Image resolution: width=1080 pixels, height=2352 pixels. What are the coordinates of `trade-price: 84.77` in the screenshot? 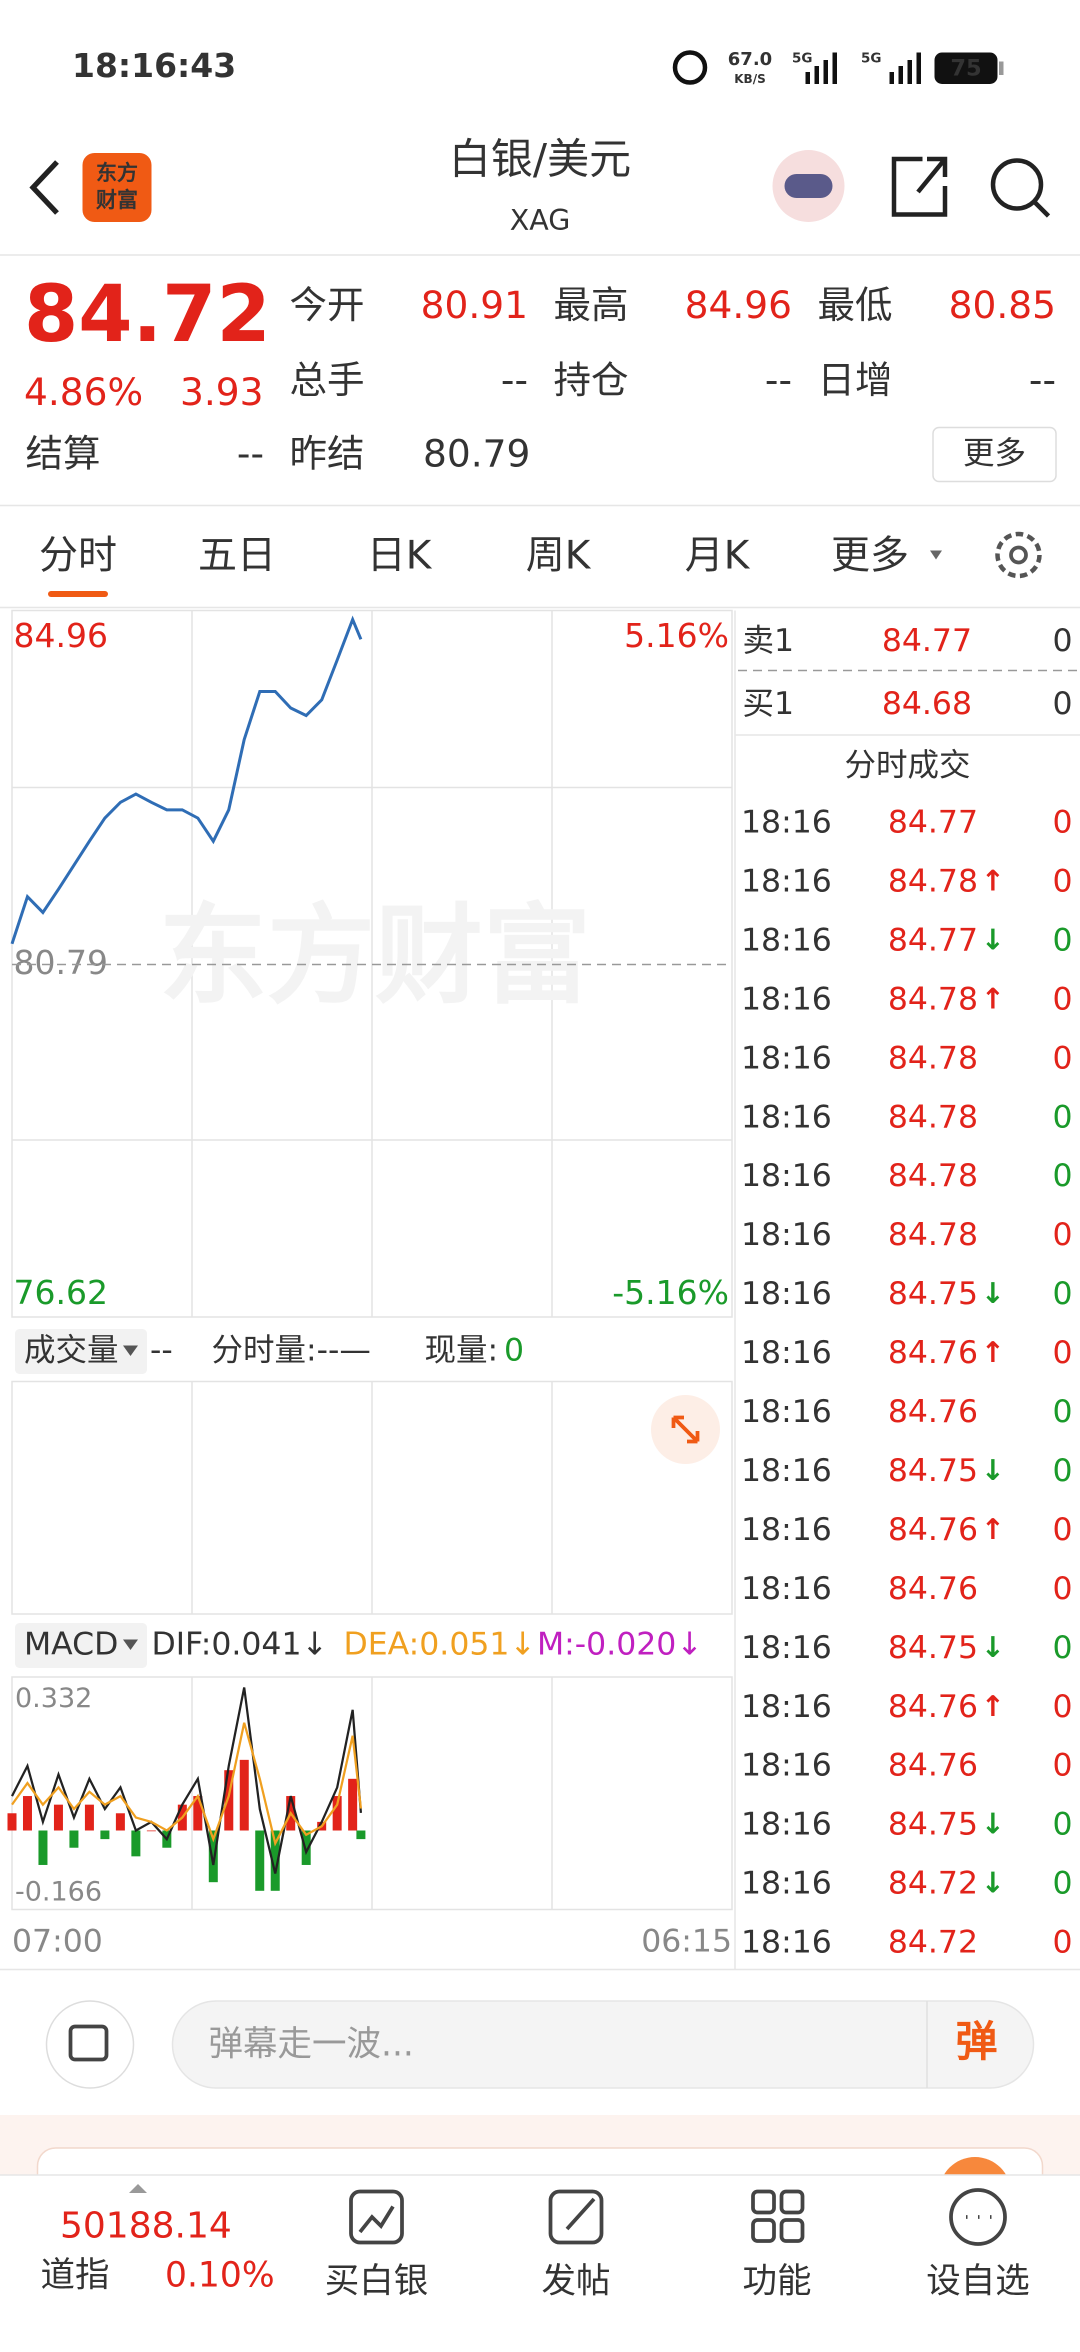 It's located at (933, 823).